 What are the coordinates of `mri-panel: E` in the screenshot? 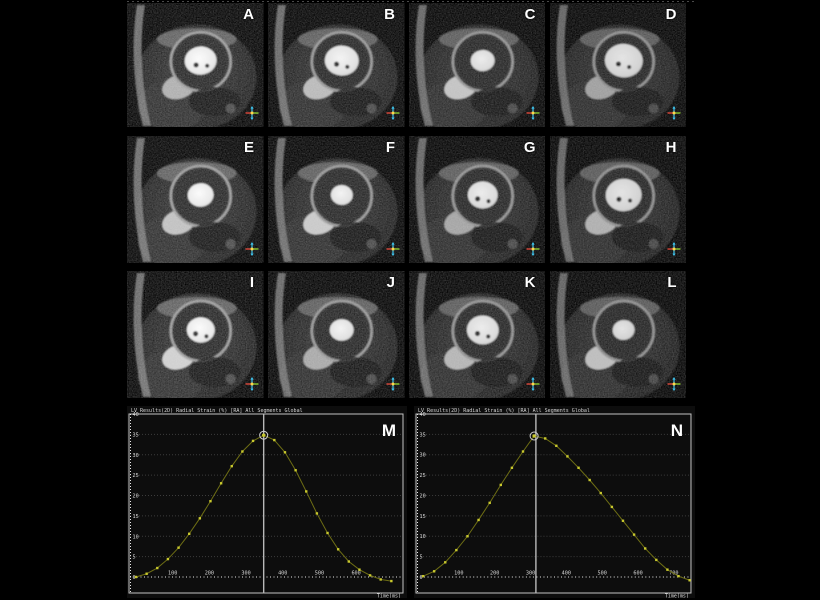 It's located at (195, 199).